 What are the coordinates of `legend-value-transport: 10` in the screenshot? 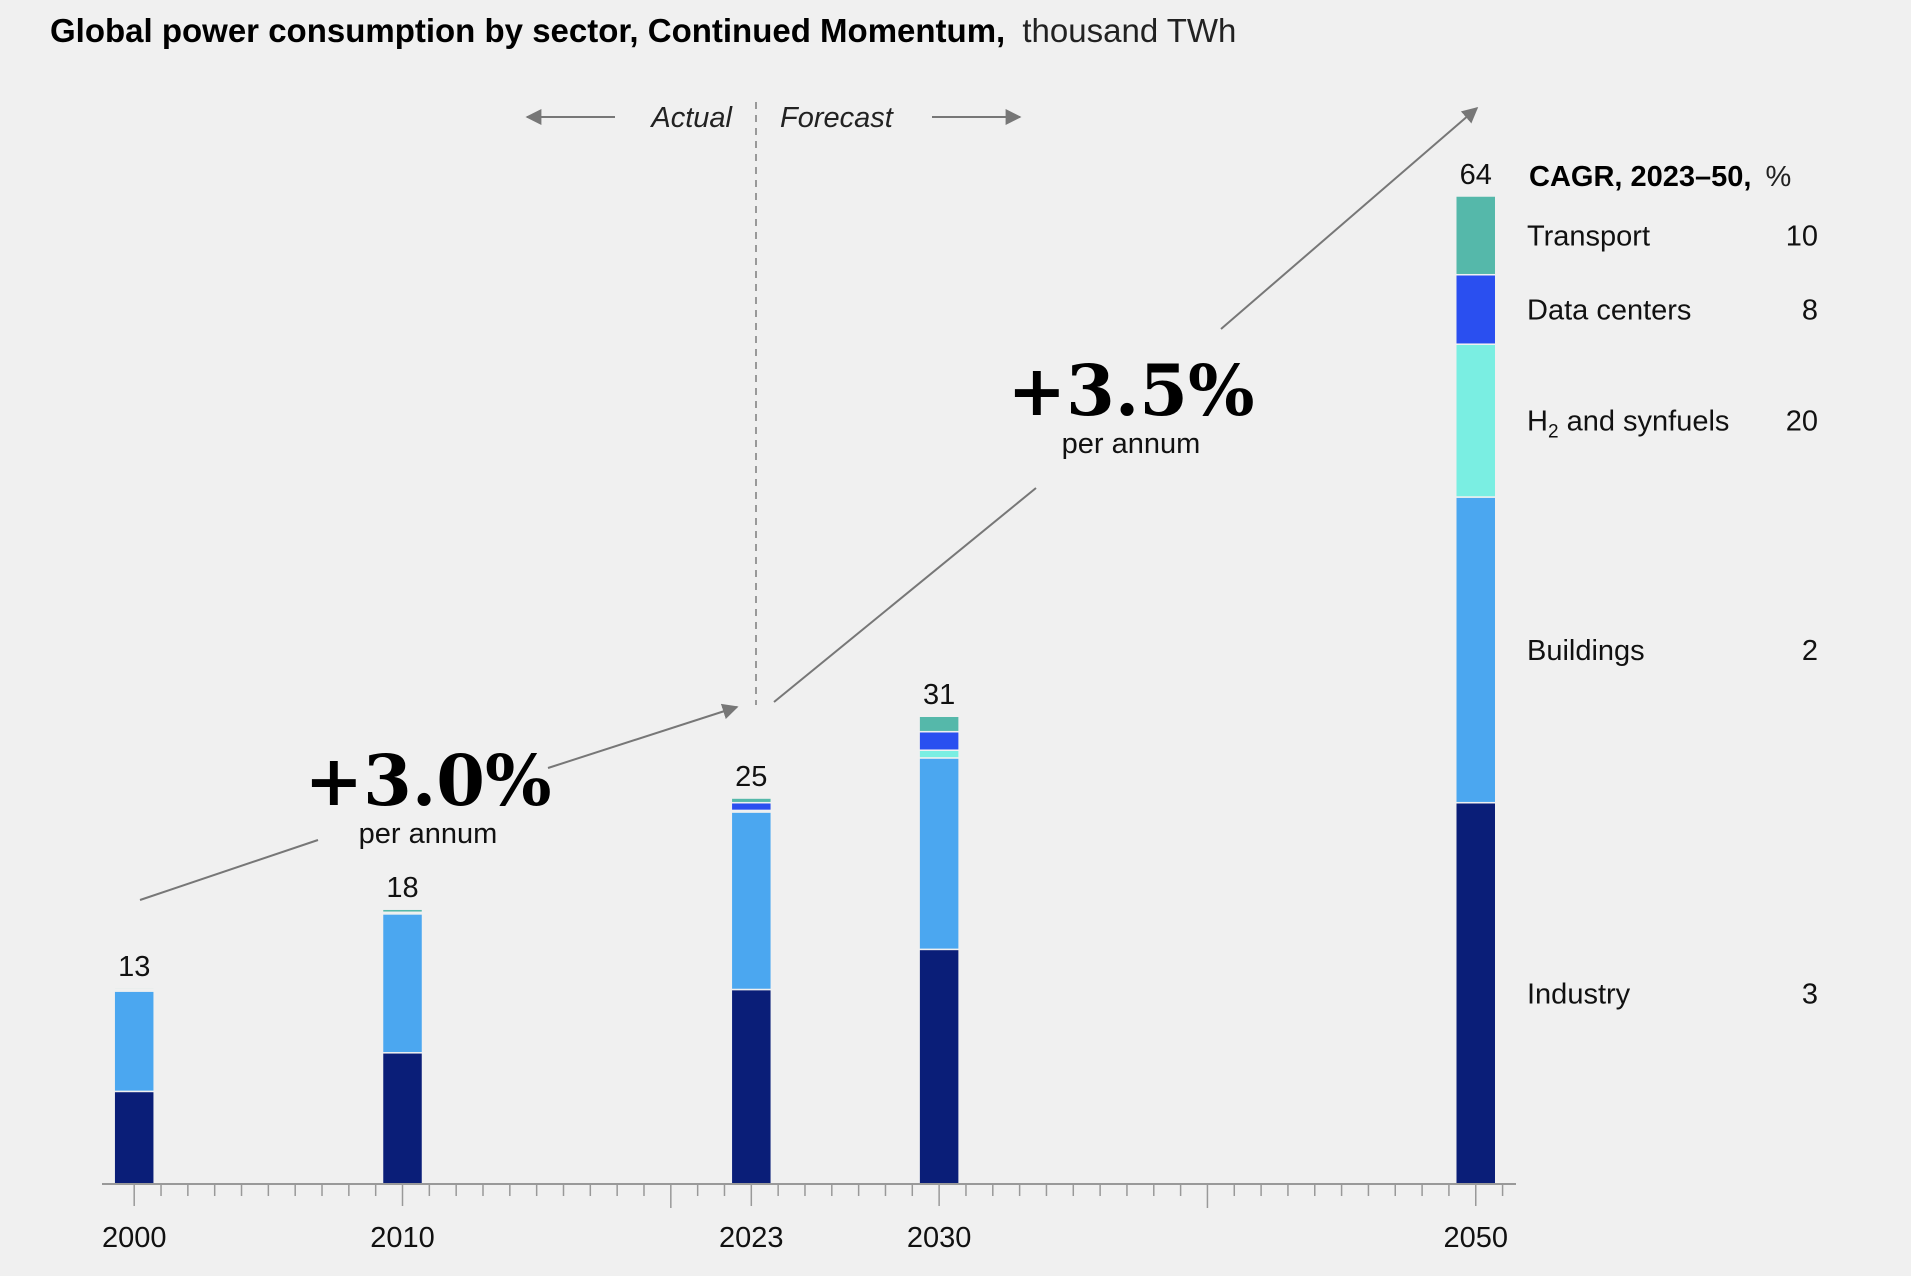 It's located at (1802, 236).